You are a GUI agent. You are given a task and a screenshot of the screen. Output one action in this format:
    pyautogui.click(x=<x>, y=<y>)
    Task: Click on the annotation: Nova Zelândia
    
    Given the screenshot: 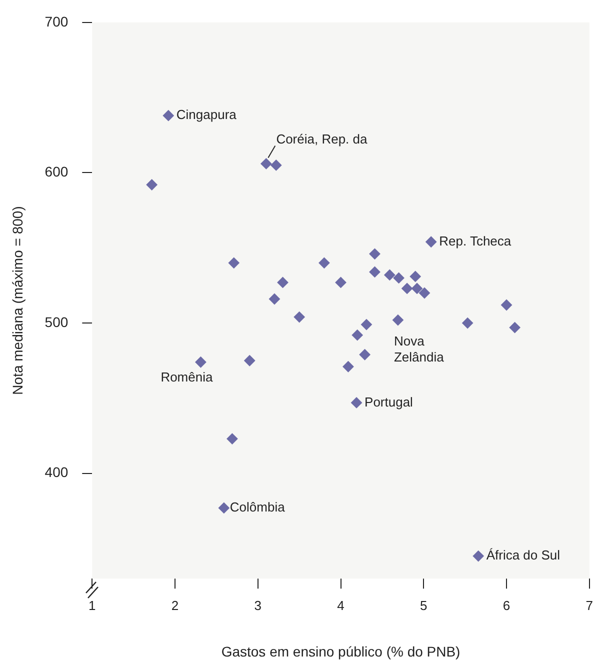 What is the action you would take?
    pyautogui.click(x=419, y=349)
    